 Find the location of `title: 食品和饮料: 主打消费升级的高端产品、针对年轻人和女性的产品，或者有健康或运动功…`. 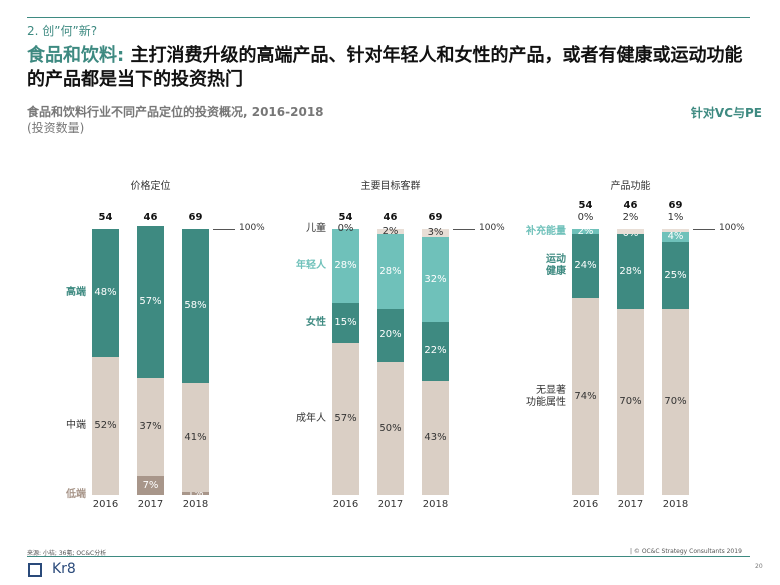

title: 食品和饮料: 主打消费升级的高端产品、针对年轻人和女性的产品，或者有健康或运动功… is located at coordinates (392, 68).